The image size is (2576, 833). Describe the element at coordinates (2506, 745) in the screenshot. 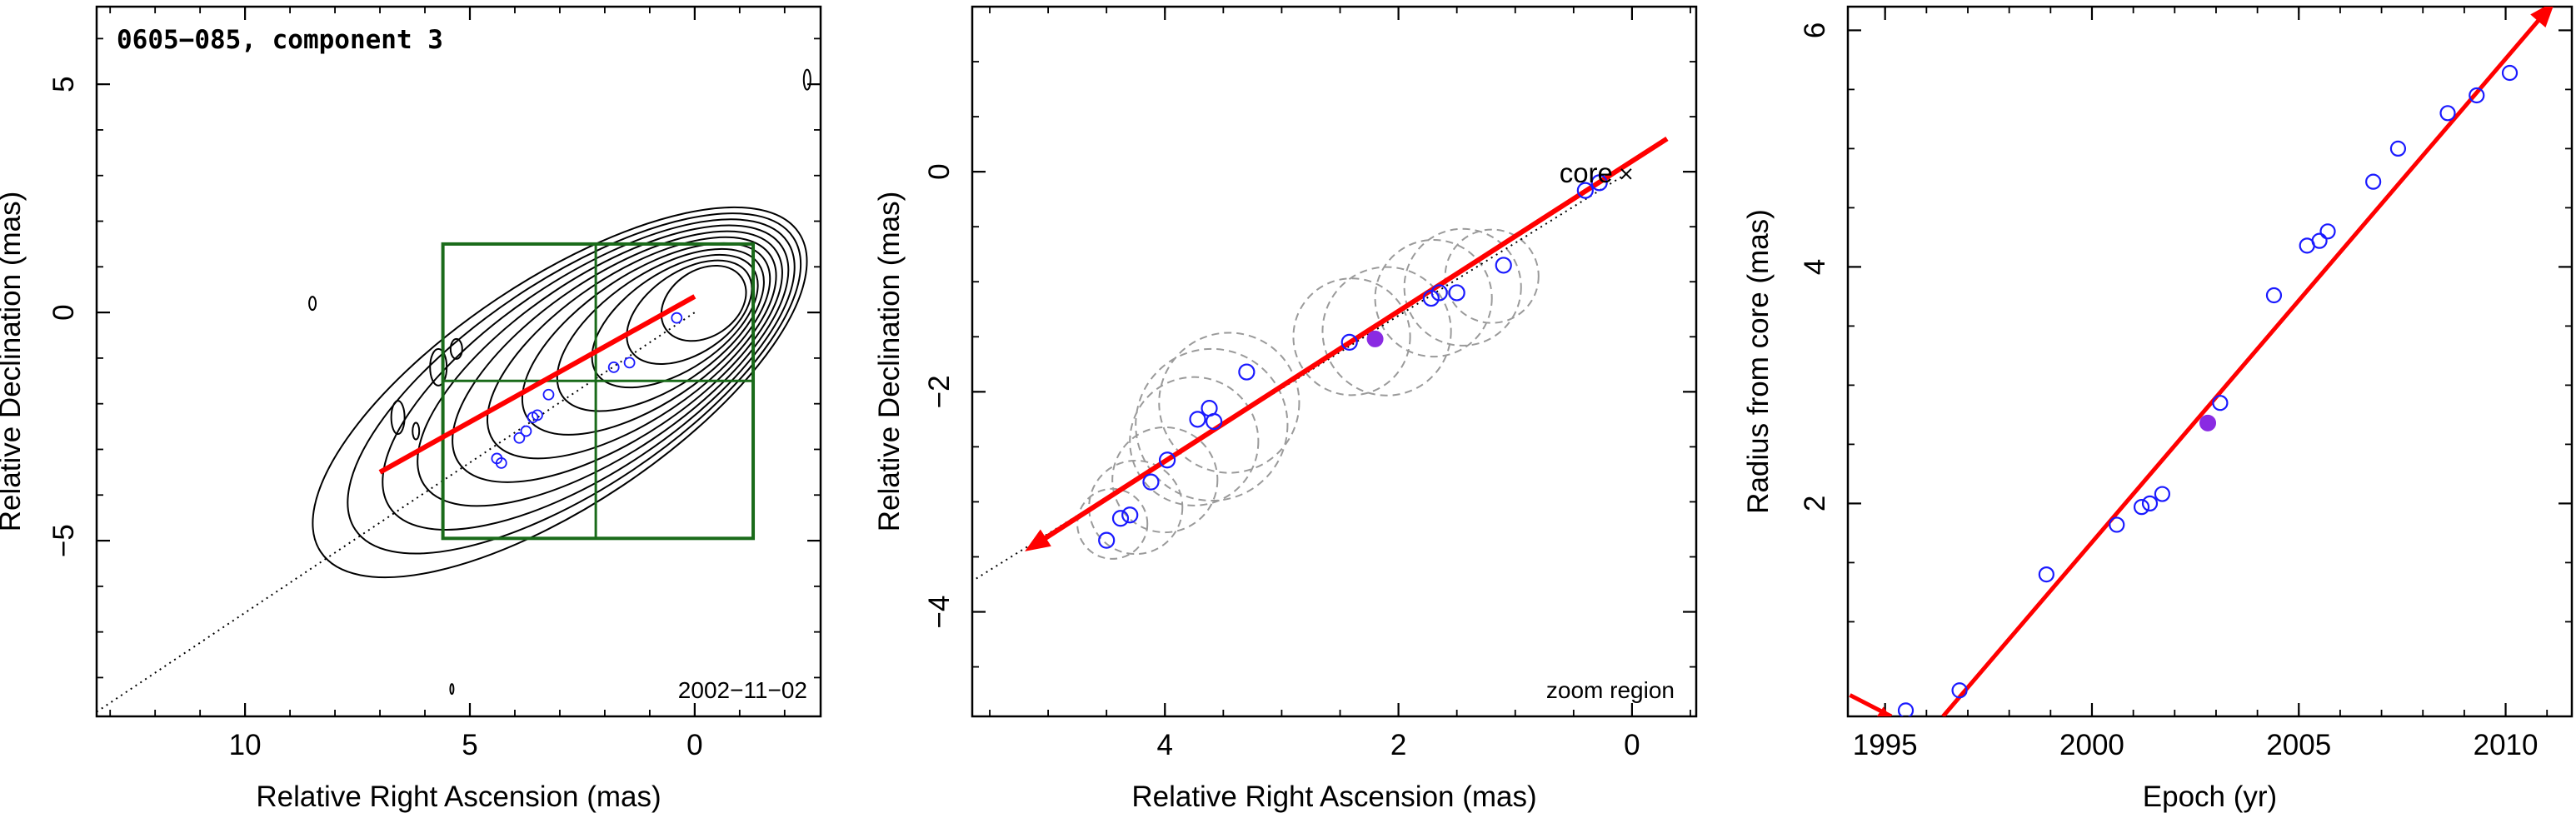

I see `x-tick-label: 2010` at that location.